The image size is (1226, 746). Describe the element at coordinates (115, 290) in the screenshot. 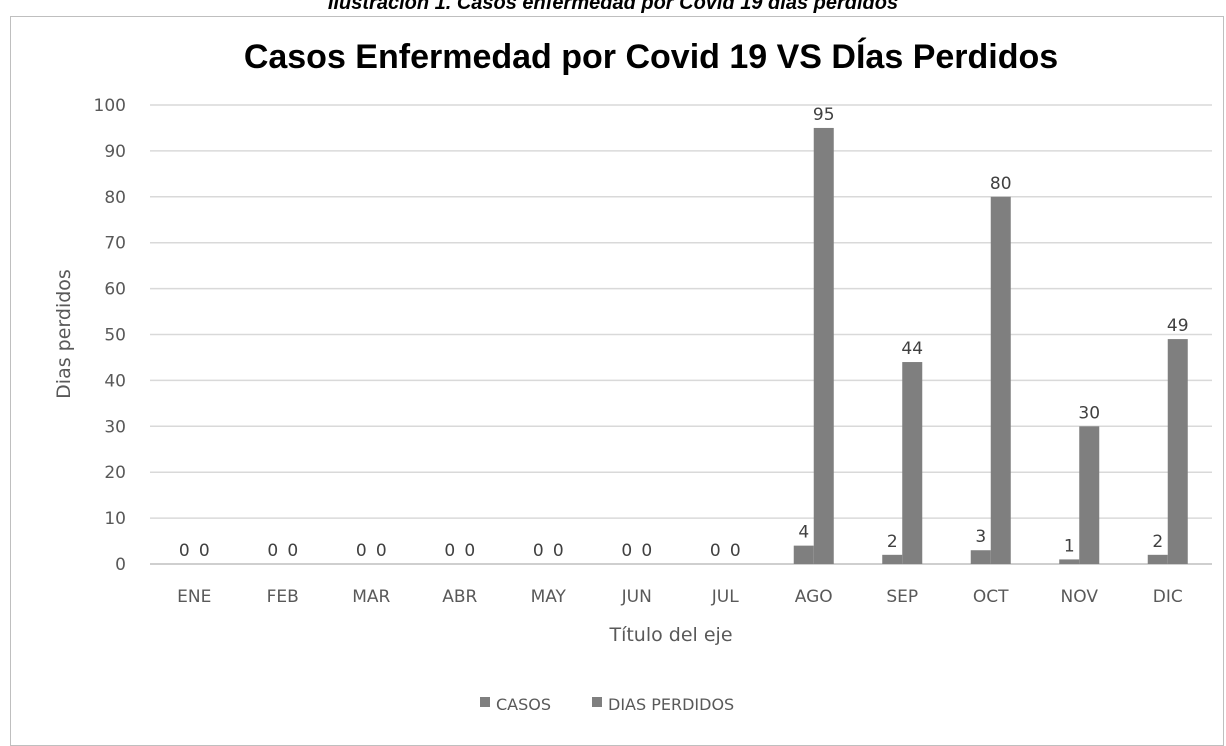

I see `y-tick-label: 60` at that location.